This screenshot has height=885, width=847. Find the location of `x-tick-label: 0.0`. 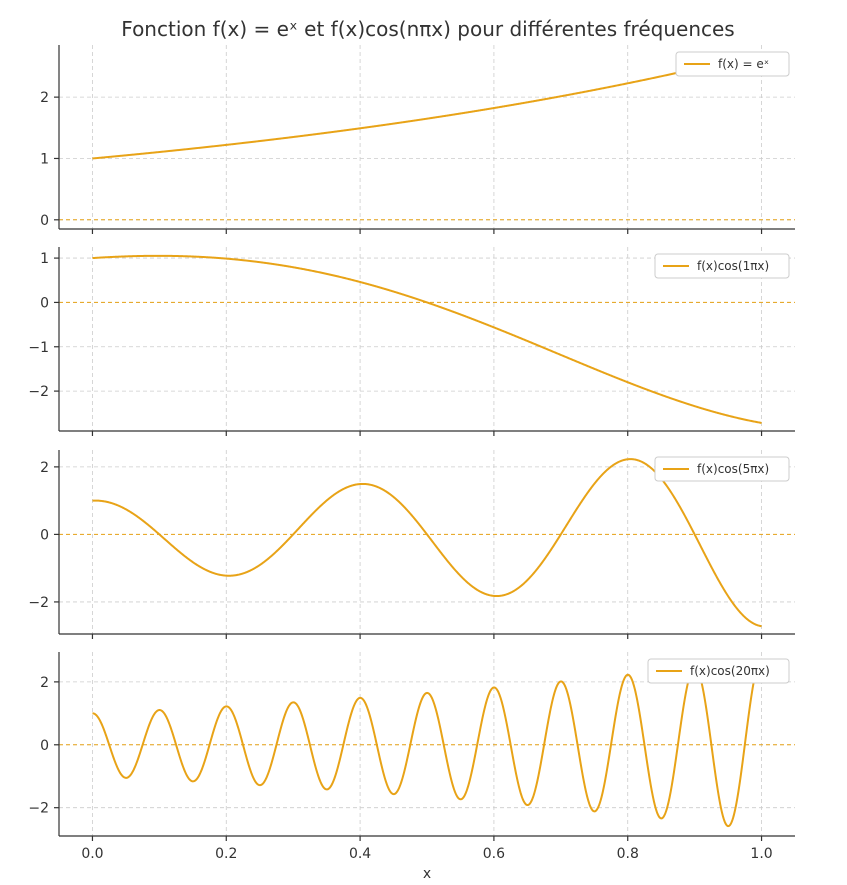

x-tick-label: 0.0 is located at coordinates (92, 854).